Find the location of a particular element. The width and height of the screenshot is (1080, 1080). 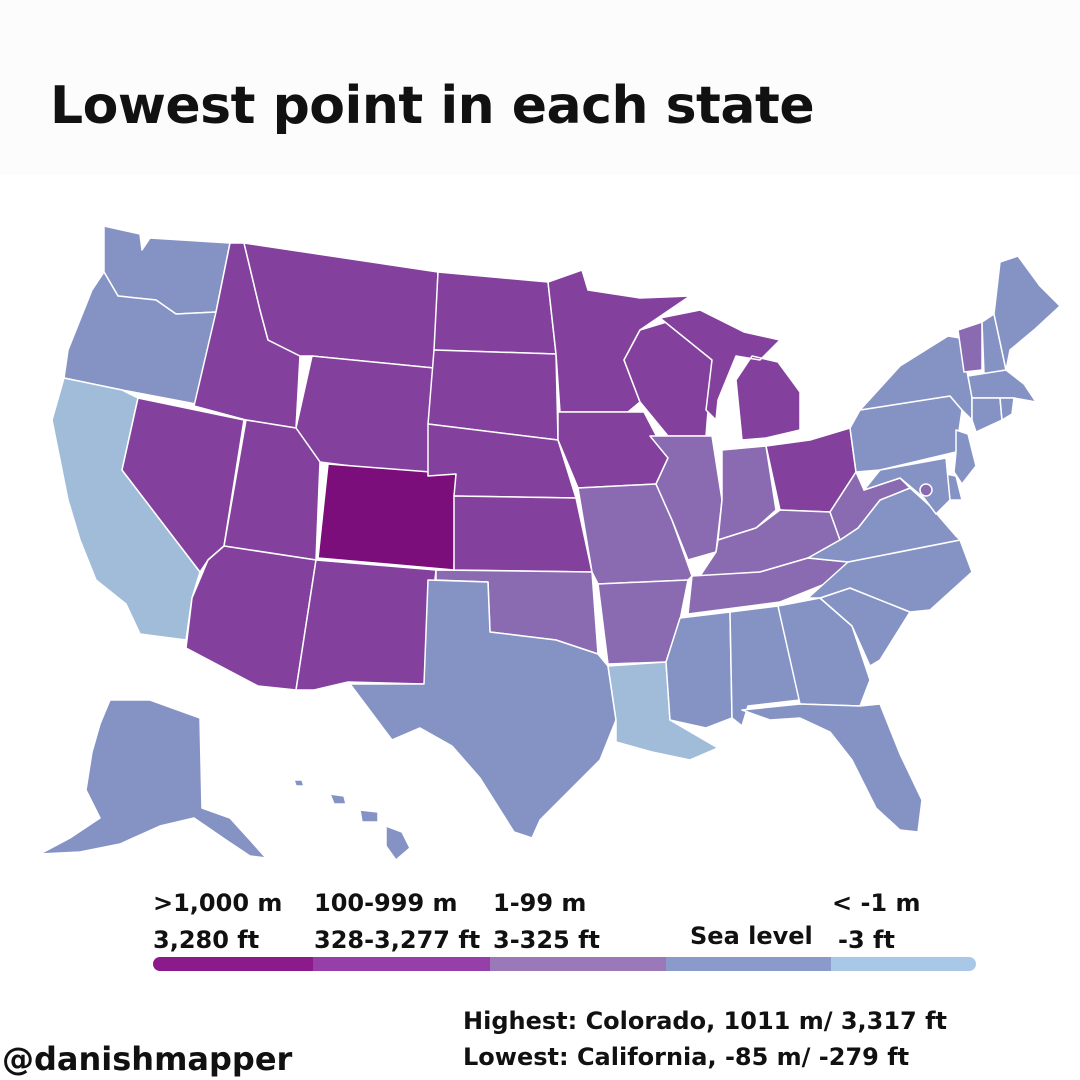

state-FL is located at coordinates (832, 768).